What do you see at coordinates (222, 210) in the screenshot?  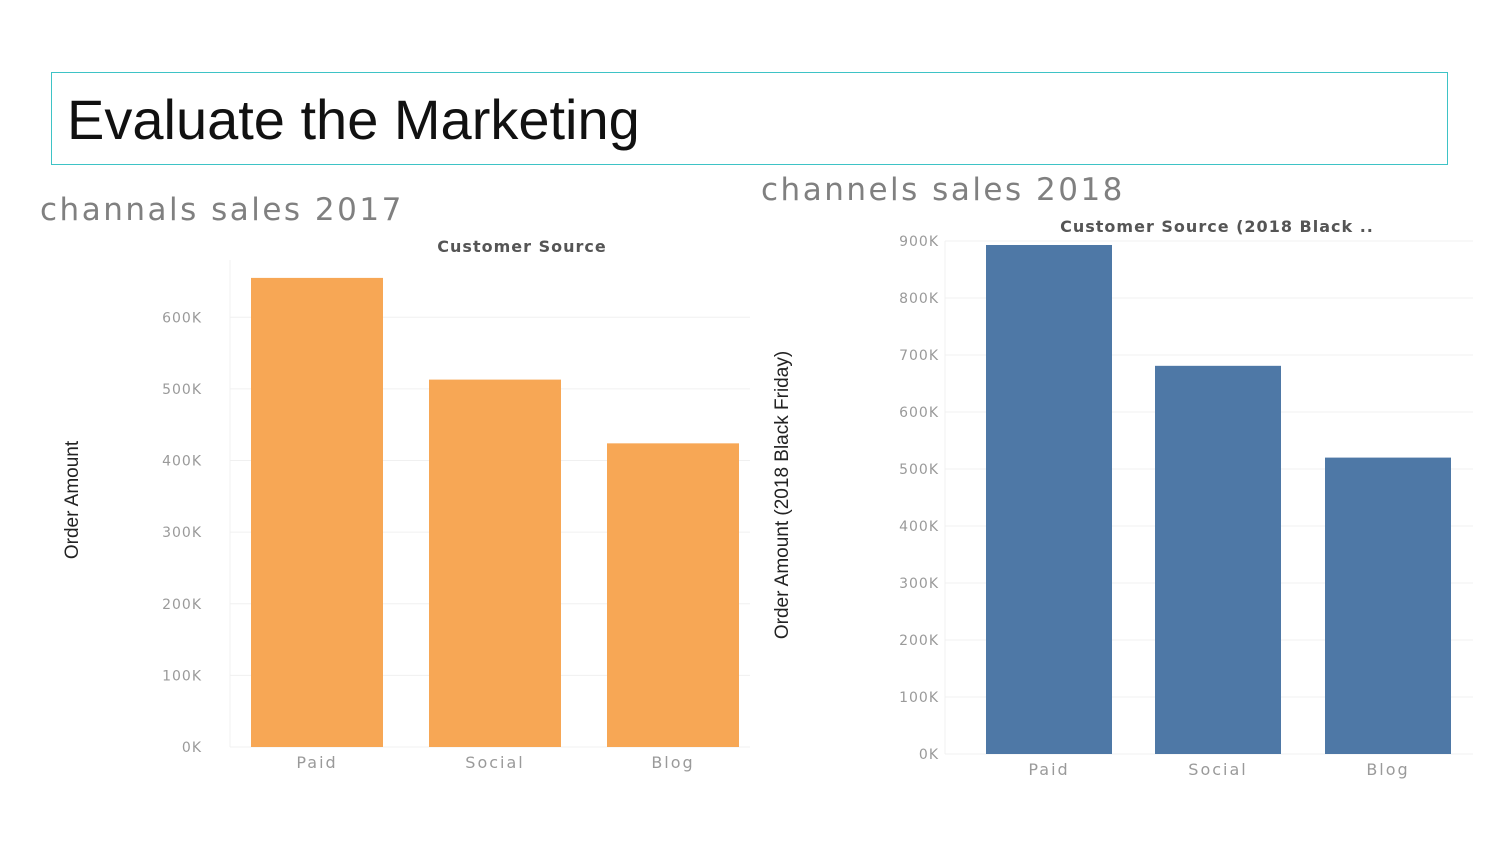 I see `chart-title: channals sales 2017` at bounding box center [222, 210].